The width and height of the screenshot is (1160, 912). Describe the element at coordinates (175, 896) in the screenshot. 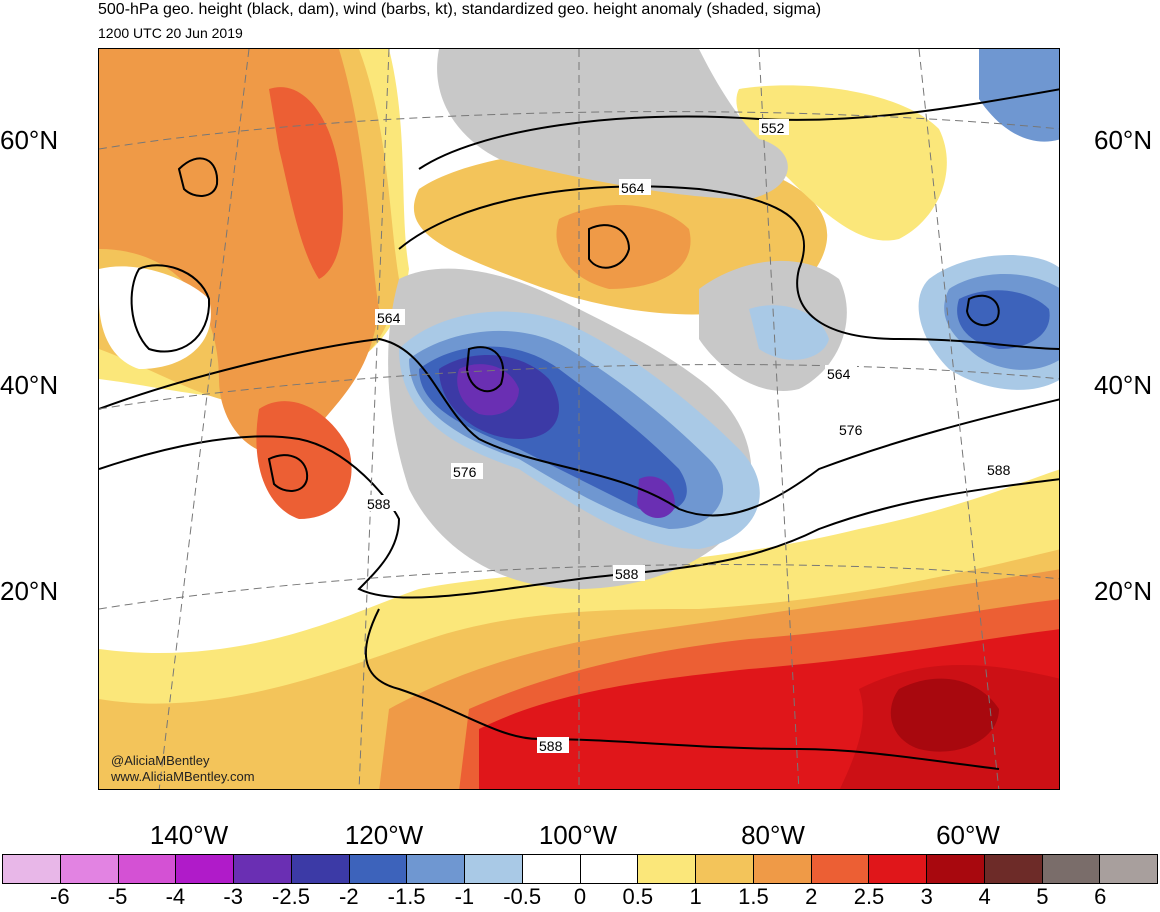

I see `colorbar-tick-label: -4` at that location.